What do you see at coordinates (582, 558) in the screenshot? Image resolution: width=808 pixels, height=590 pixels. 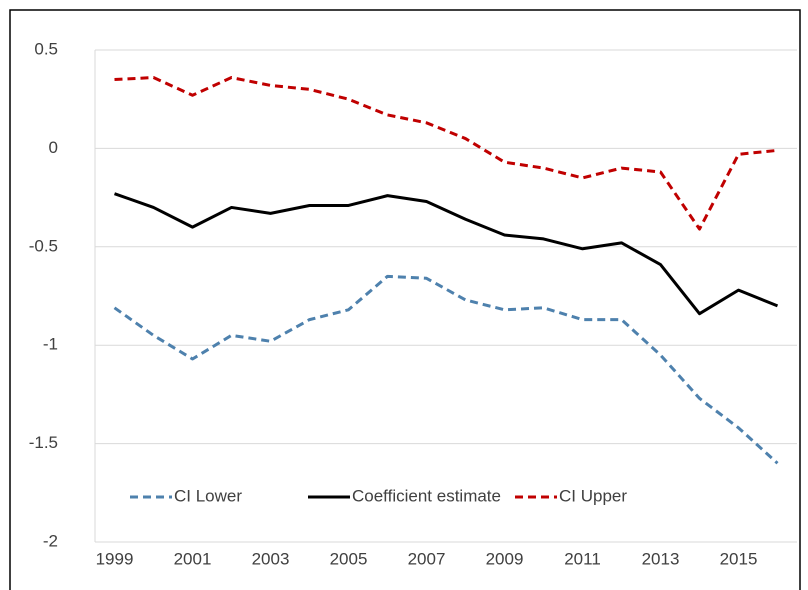 I see `x-tick-label: 2011` at bounding box center [582, 558].